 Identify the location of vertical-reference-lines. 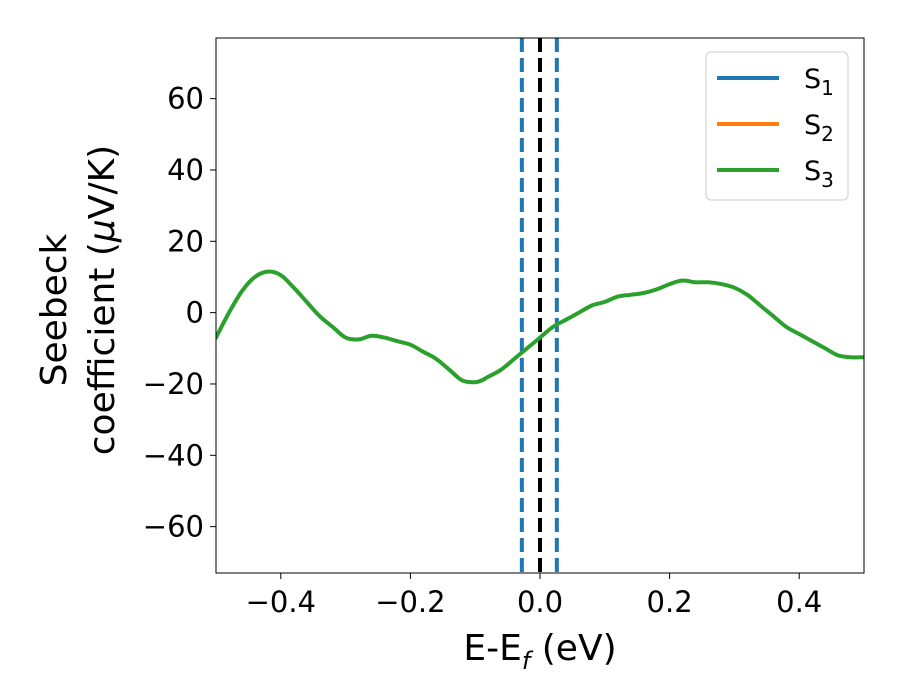
(539, 305).